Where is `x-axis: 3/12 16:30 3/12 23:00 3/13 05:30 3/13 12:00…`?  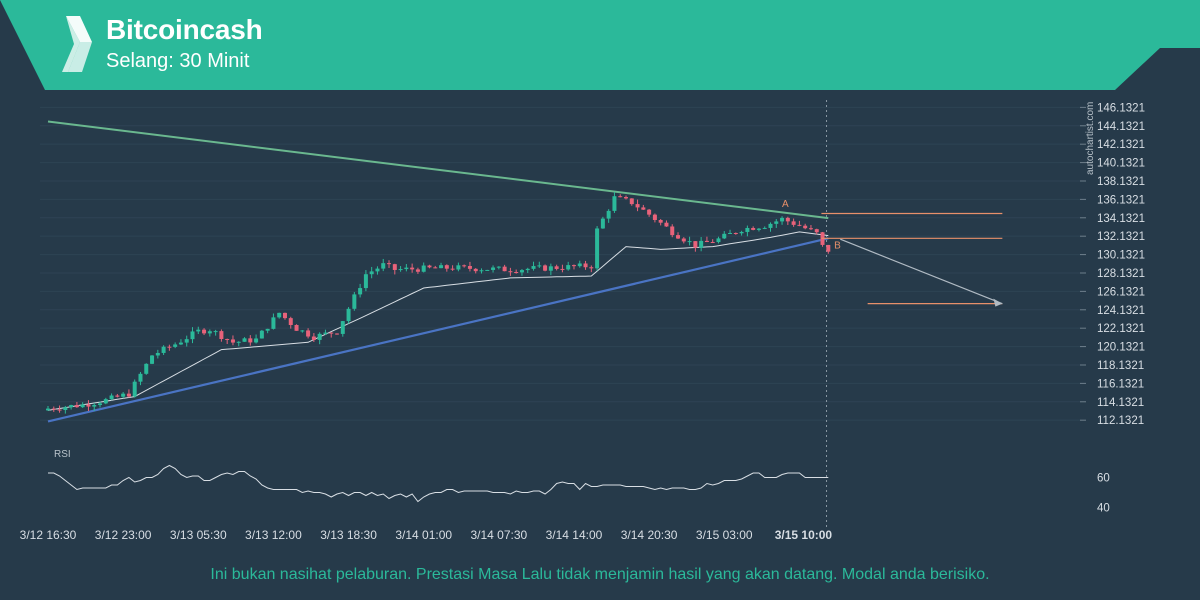
x-axis: 3/12 16:30 3/12 23:00 3/13 05:30 3/13 12:00… is located at coordinates (426, 535).